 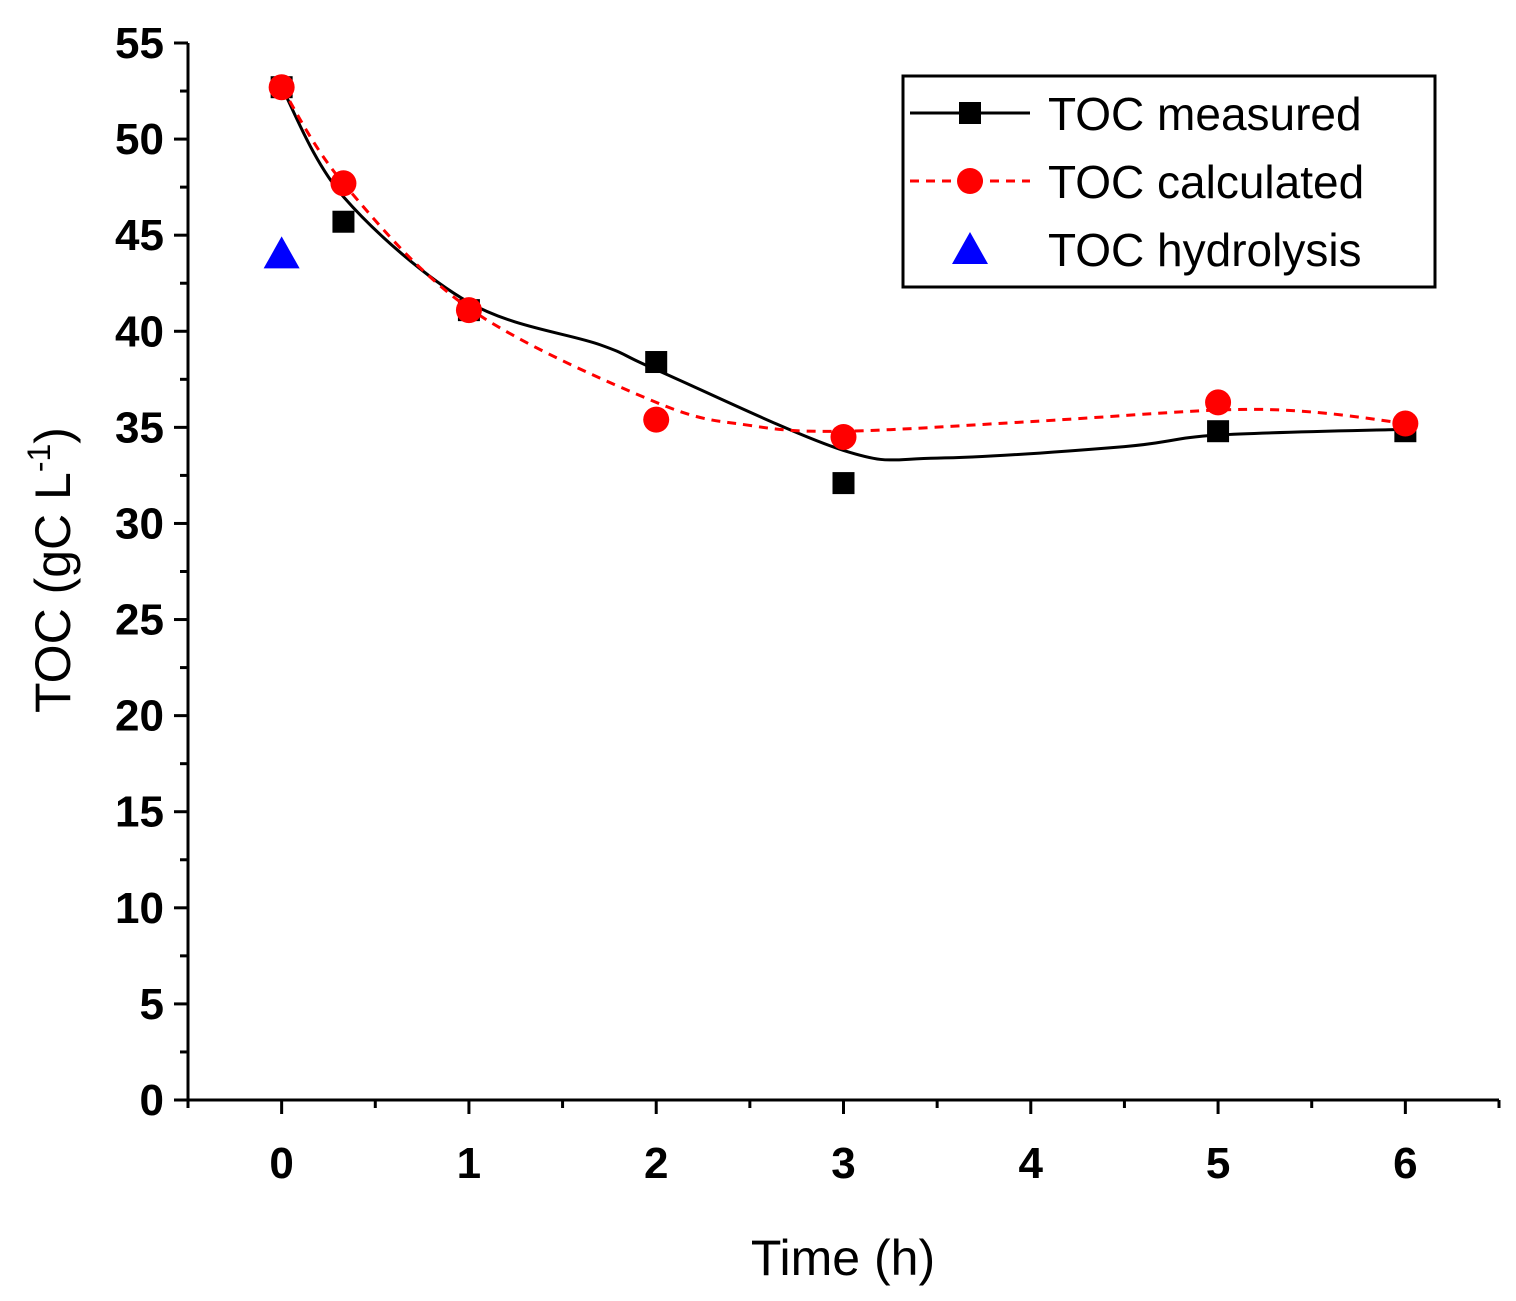 What do you see at coordinates (970, 113) in the screenshot?
I see `legend-marker-measured` at bounding box center [970, 113].